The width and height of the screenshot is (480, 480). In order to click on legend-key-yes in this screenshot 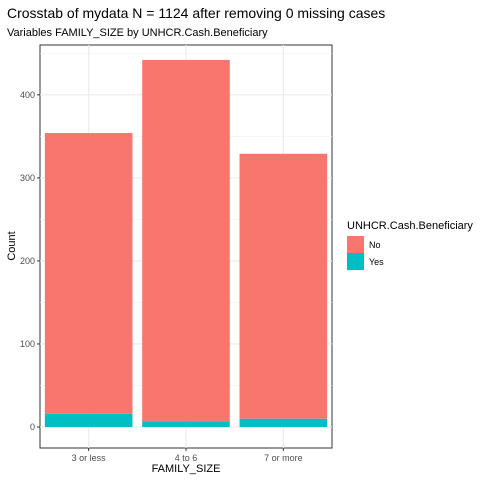, I will do `click(355, 261)`.